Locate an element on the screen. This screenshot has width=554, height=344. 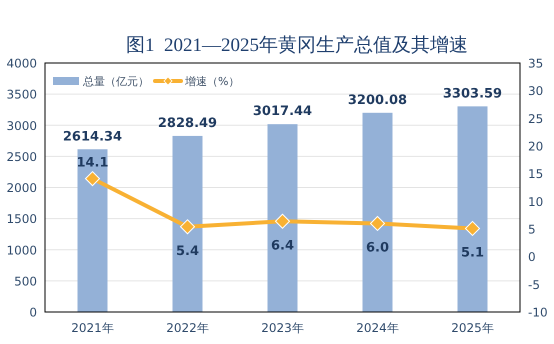
y2-tick-label: 5 is located at coordinates (532, 229).